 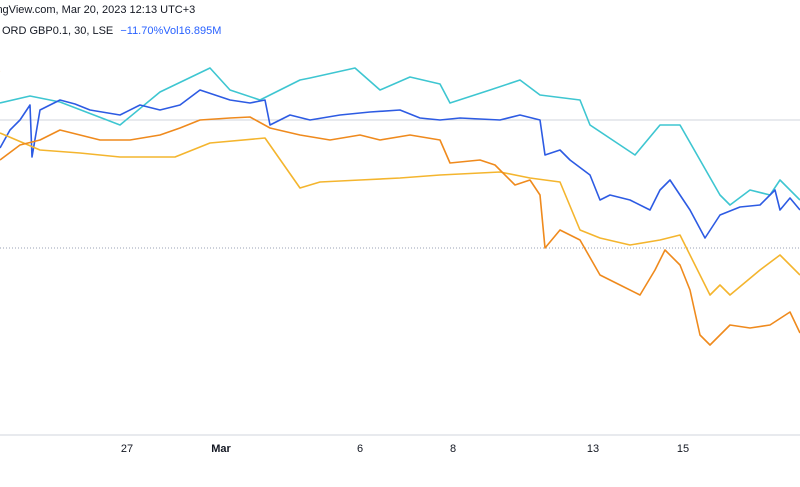 I want to click on x-tick-label-13: 13, so click(x=593, y=449).